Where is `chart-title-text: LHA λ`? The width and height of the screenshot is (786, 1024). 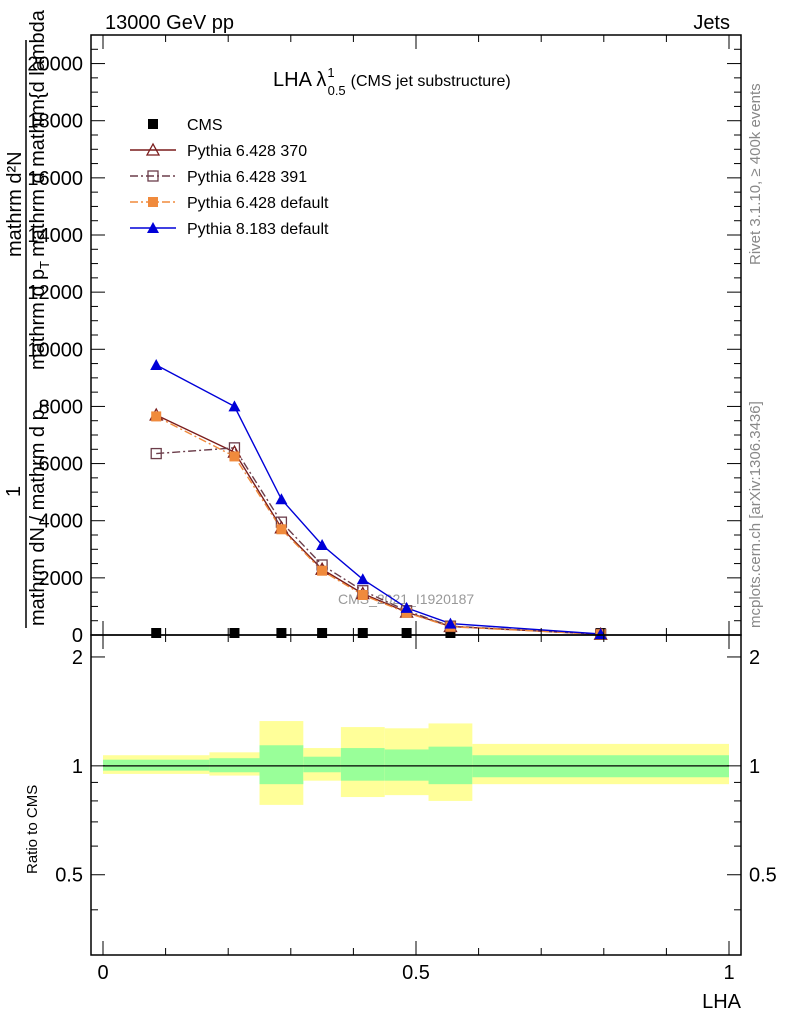
chart-title-text: LHA λ is located at coordinates (299, 80).